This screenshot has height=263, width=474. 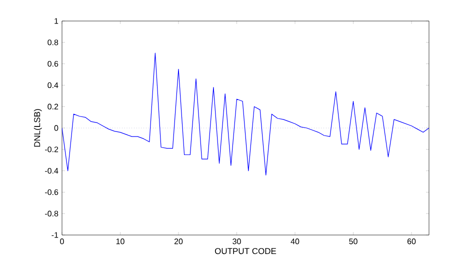 I want to click on y-tick-label: -0.6, so click(x=51, y=192).